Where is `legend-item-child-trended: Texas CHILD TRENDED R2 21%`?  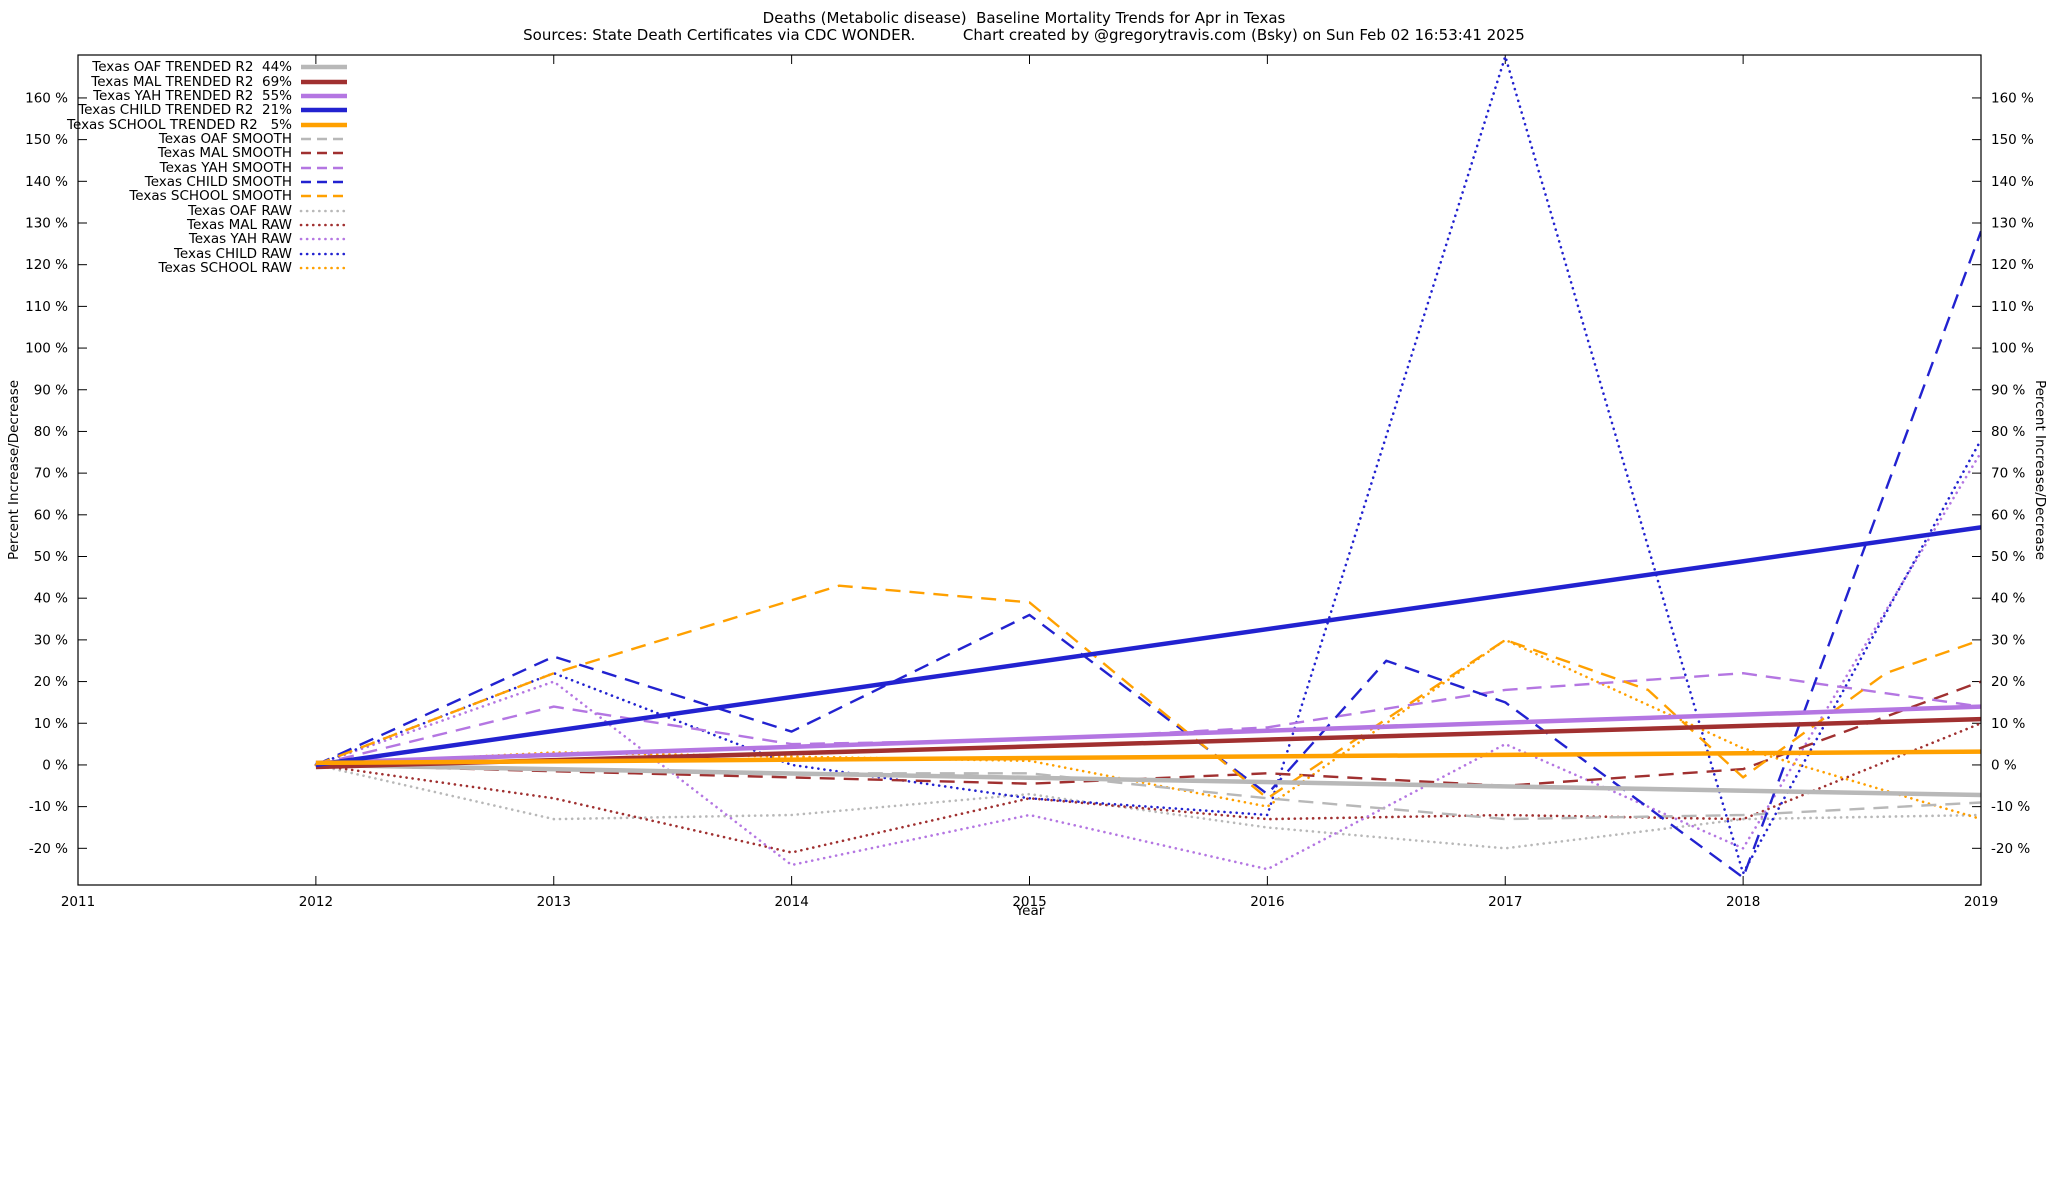
legend-item-child-trended: Texas CHILD TRENDED R2 21% is located at coordinates (174, 110).